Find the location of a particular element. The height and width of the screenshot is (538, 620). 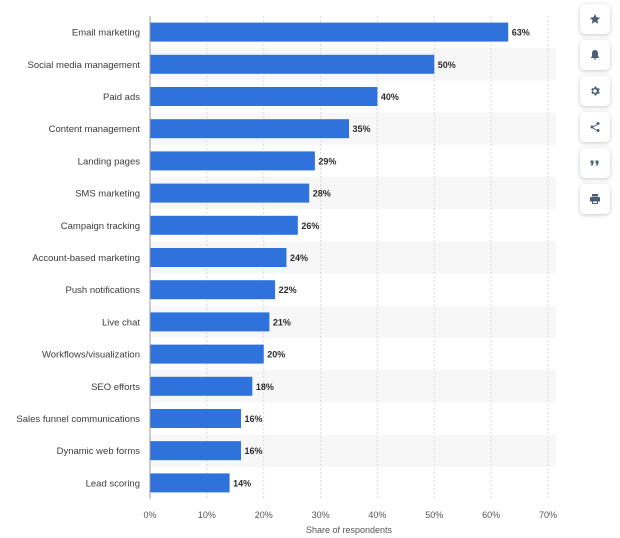

value-label: 21% is located at coordinates (282, 322).